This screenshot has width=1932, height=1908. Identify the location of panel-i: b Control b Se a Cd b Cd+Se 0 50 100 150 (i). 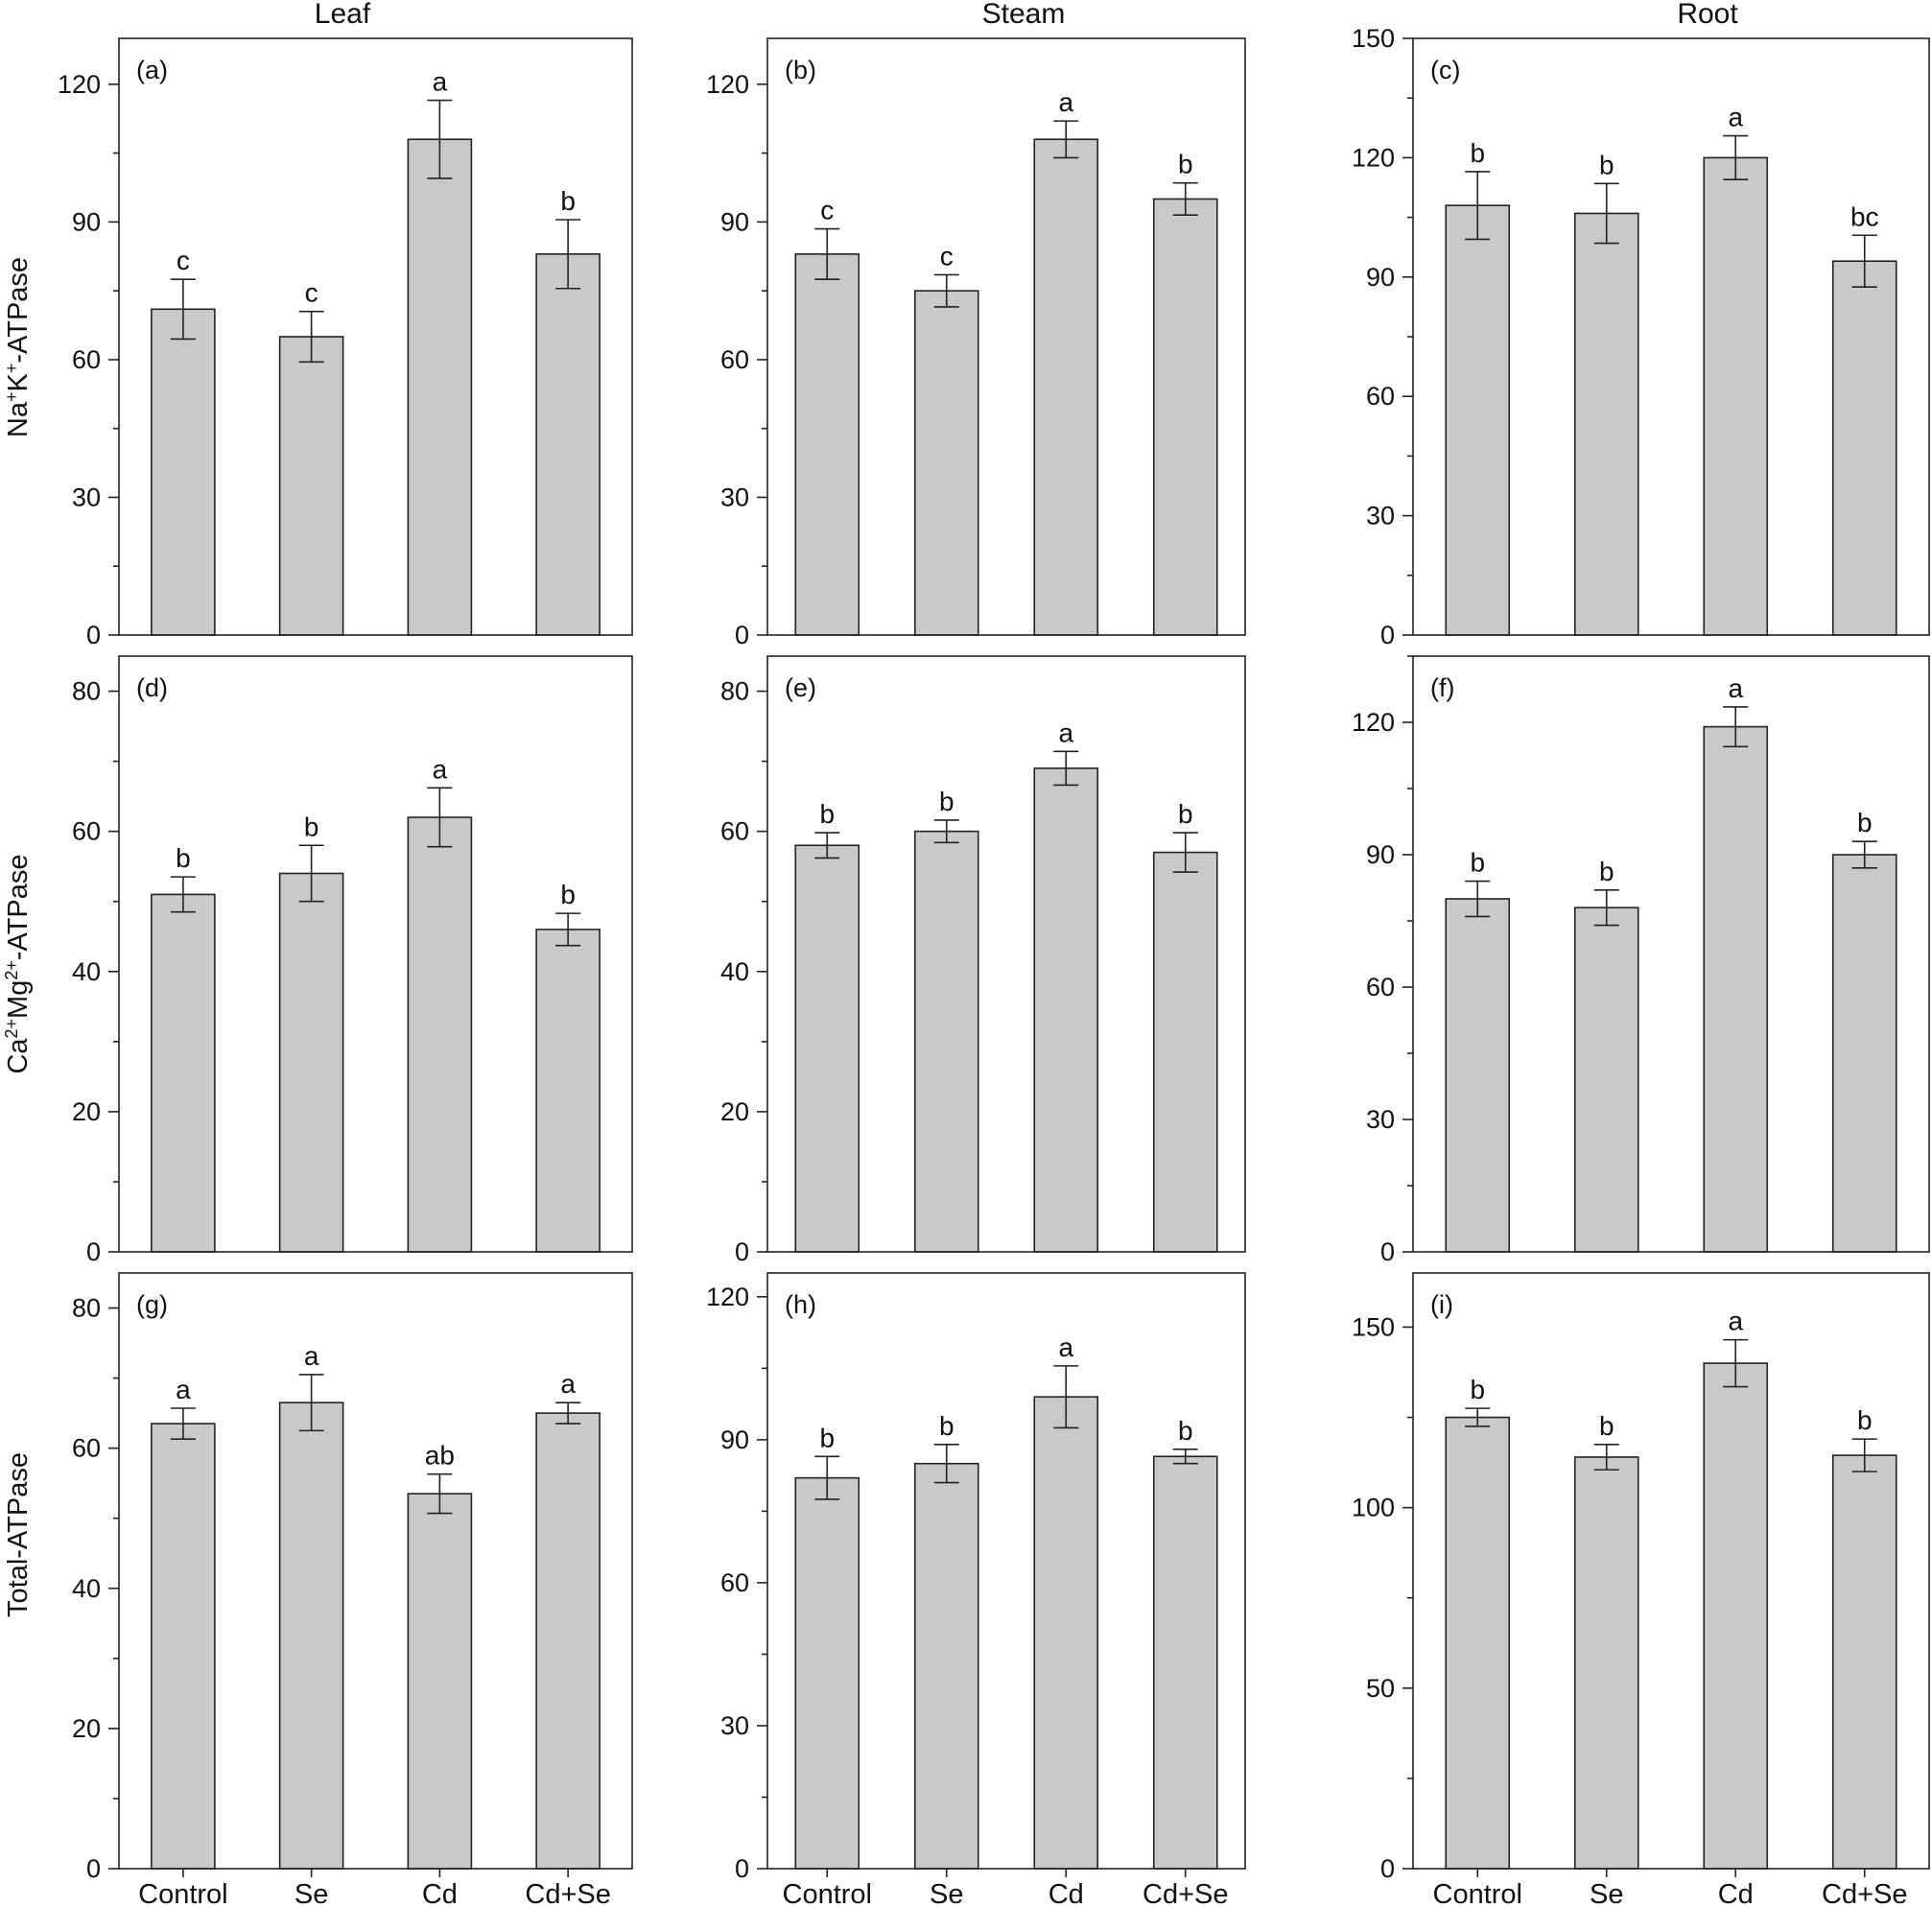
(1641, 1590).